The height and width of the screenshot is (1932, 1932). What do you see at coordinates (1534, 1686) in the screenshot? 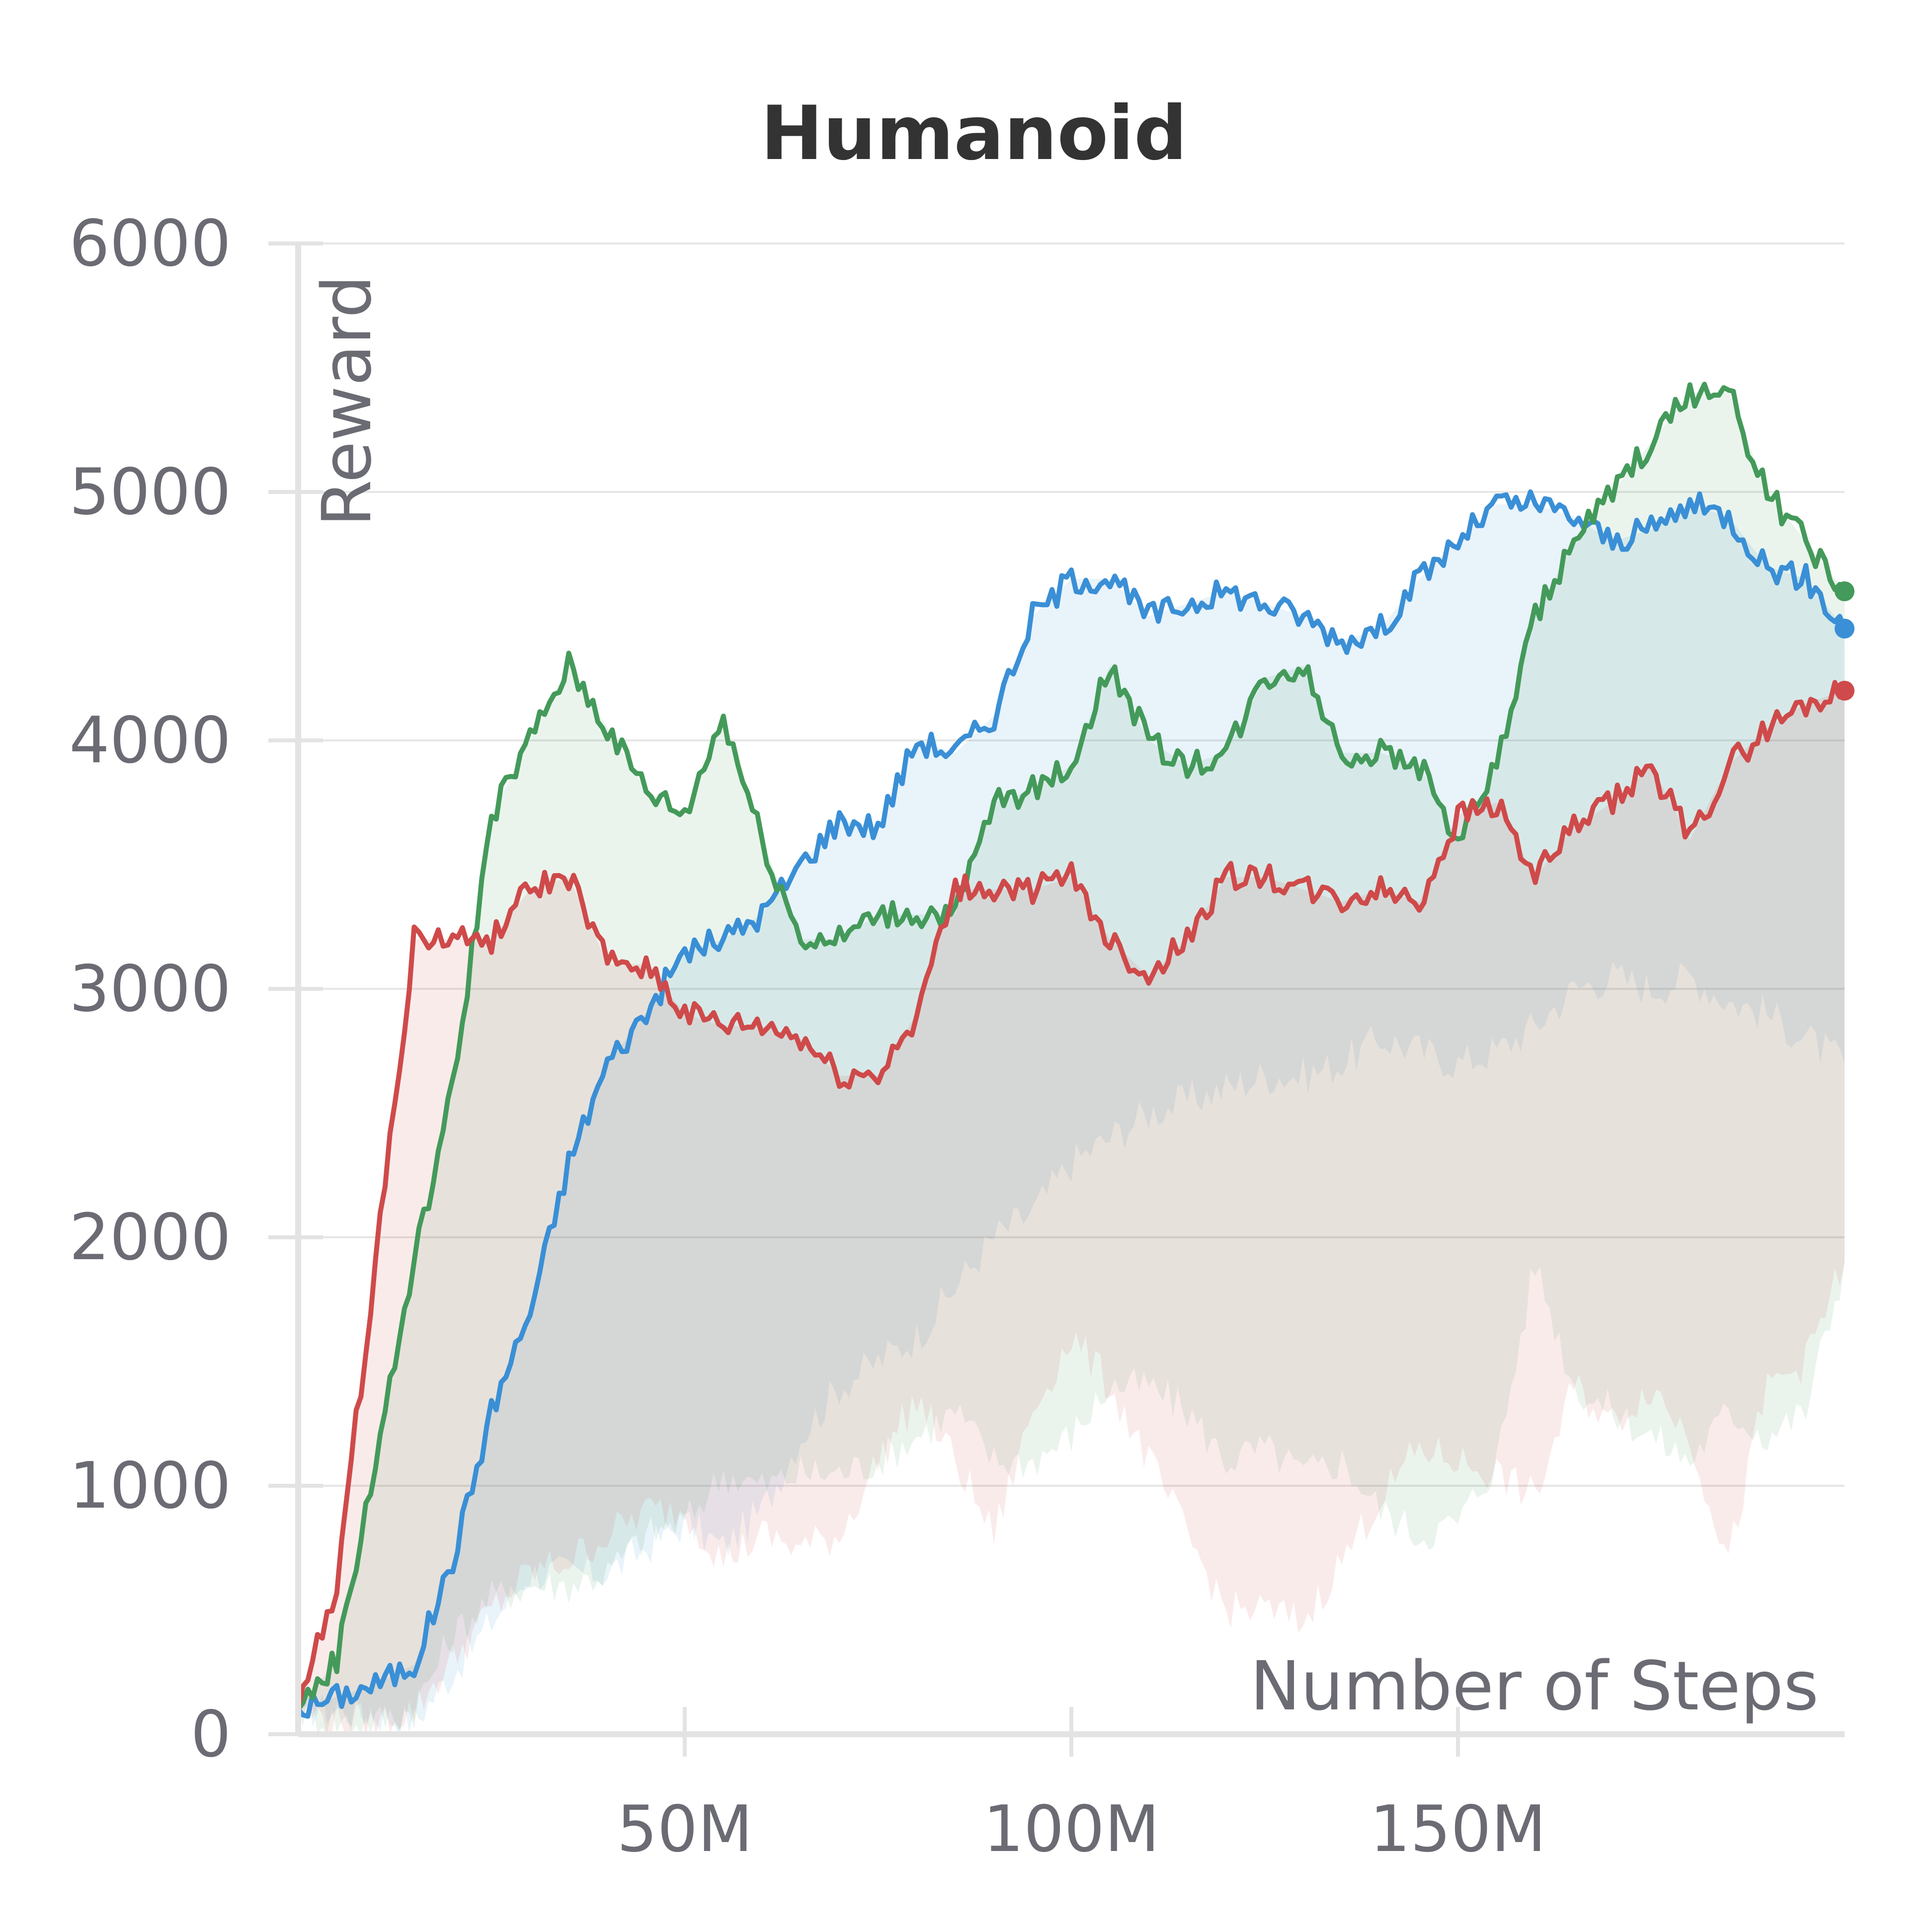
I see `x-axis-label: Number of Steps` at bounding box center [1534, 1686].